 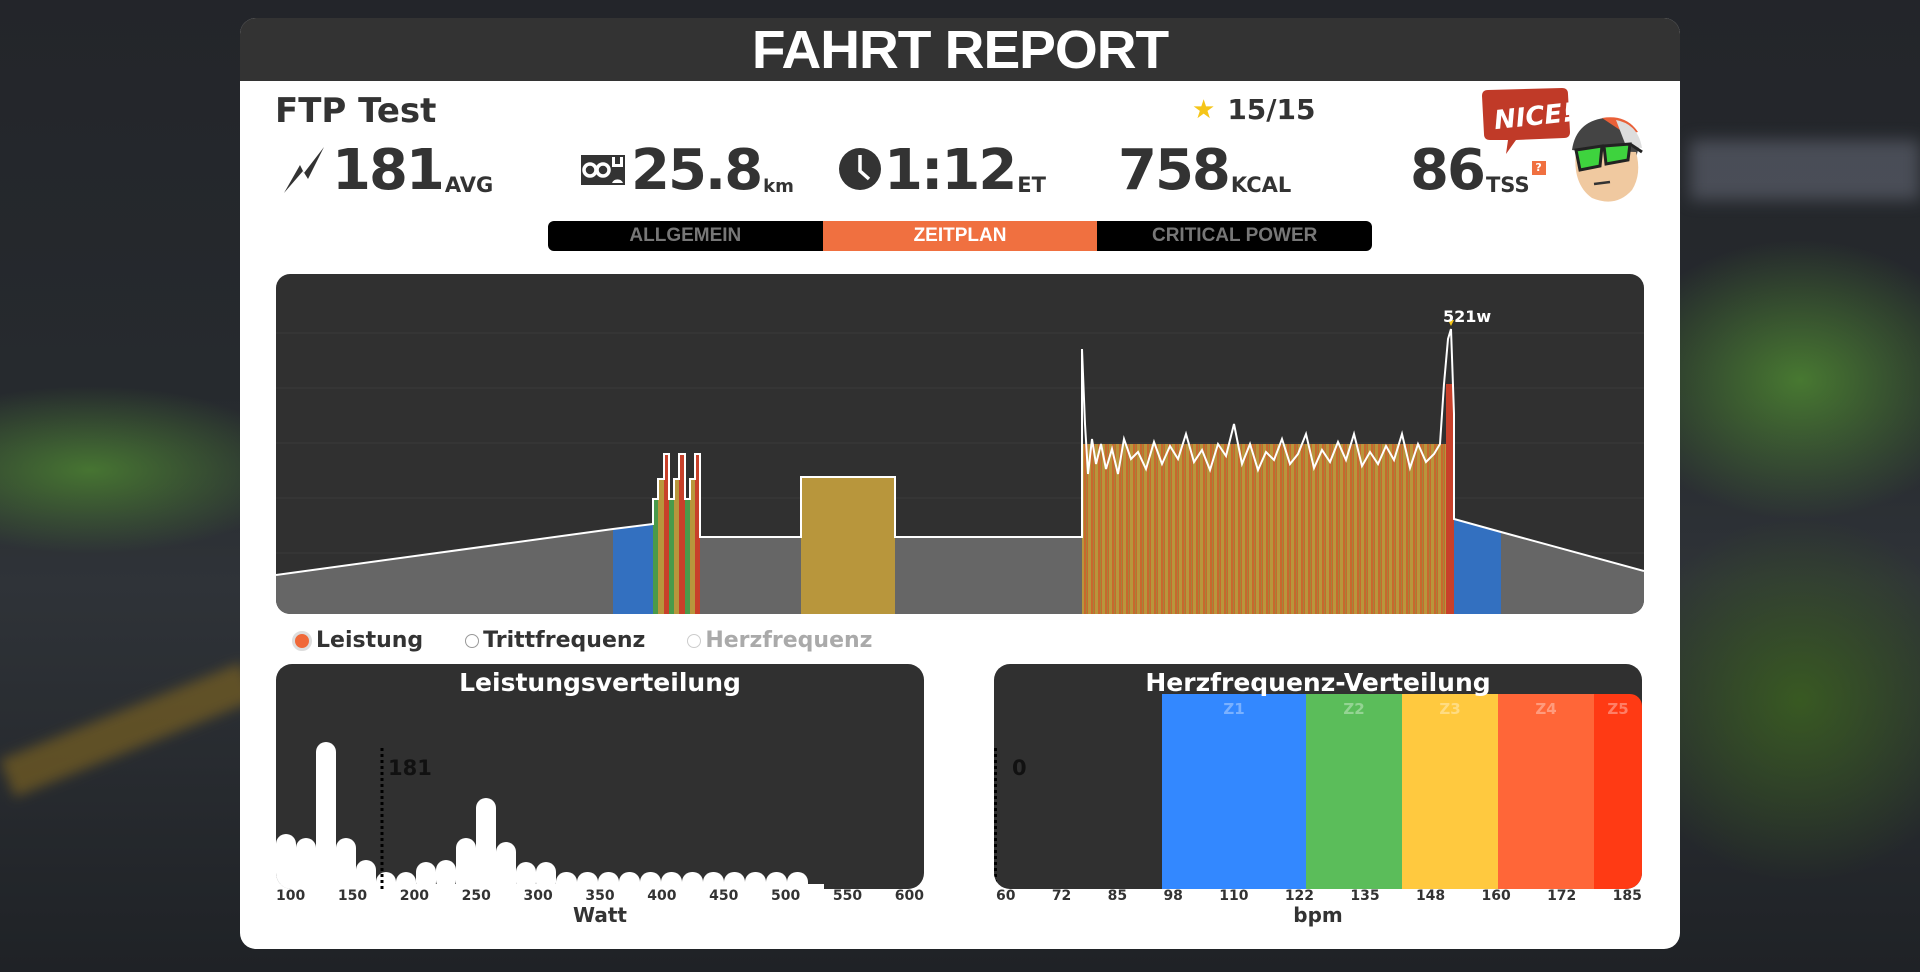 What do you see at coordinates (1031, 185) in the screenshot?
I see `elapsed-time-unit: ET` at bounding box center [1031, 185].